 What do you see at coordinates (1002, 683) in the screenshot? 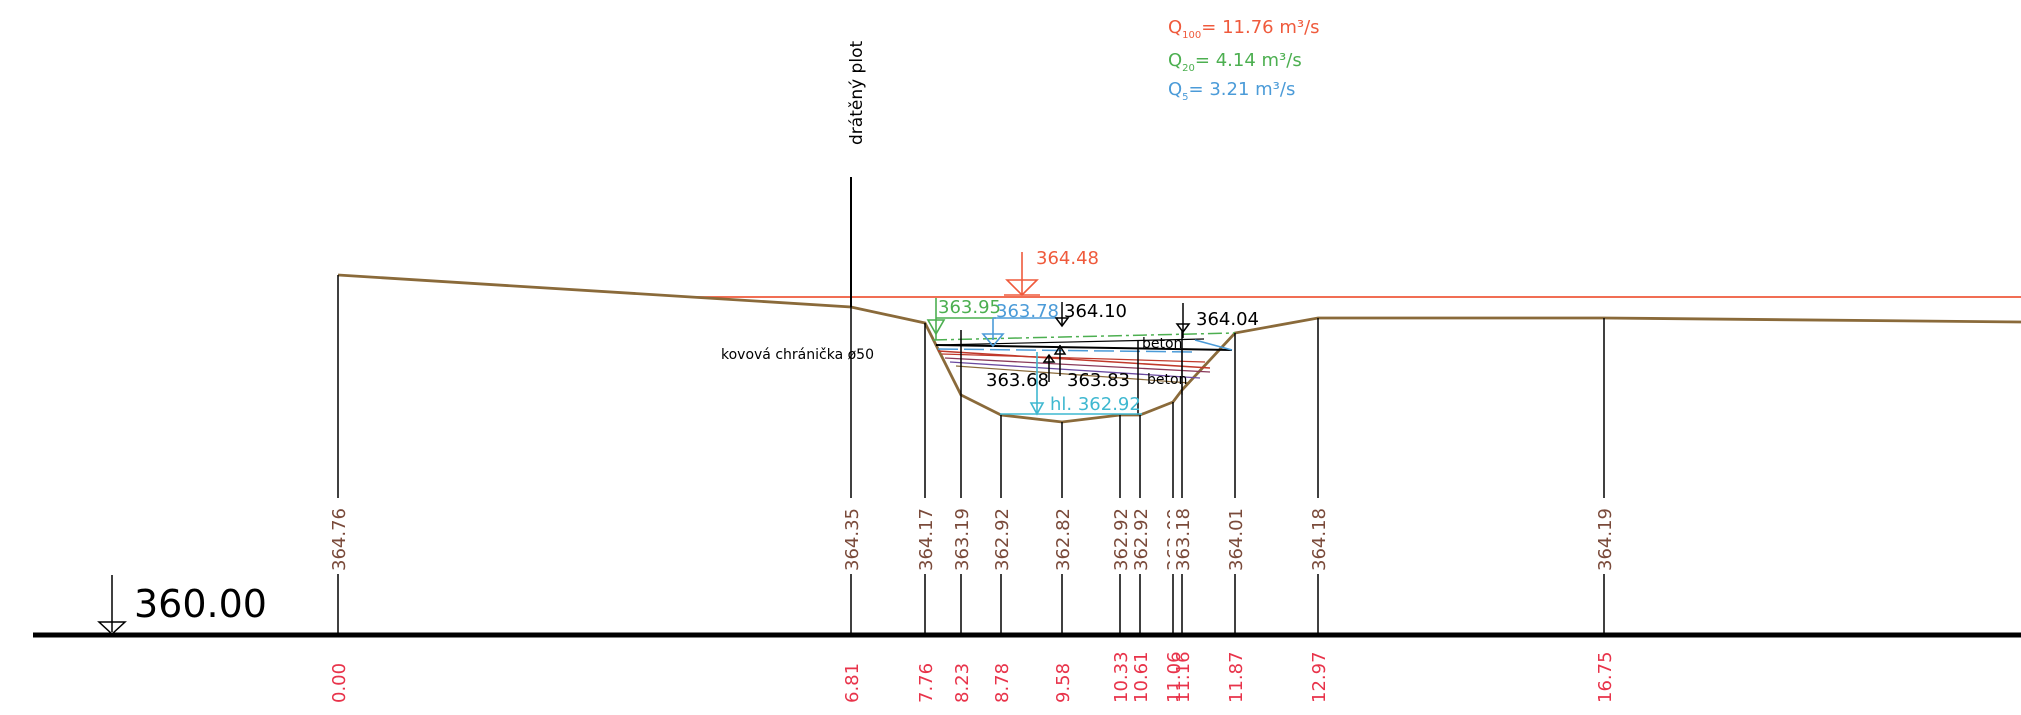
I see `station-label: 8.78` at bounding box center [1002, 683].